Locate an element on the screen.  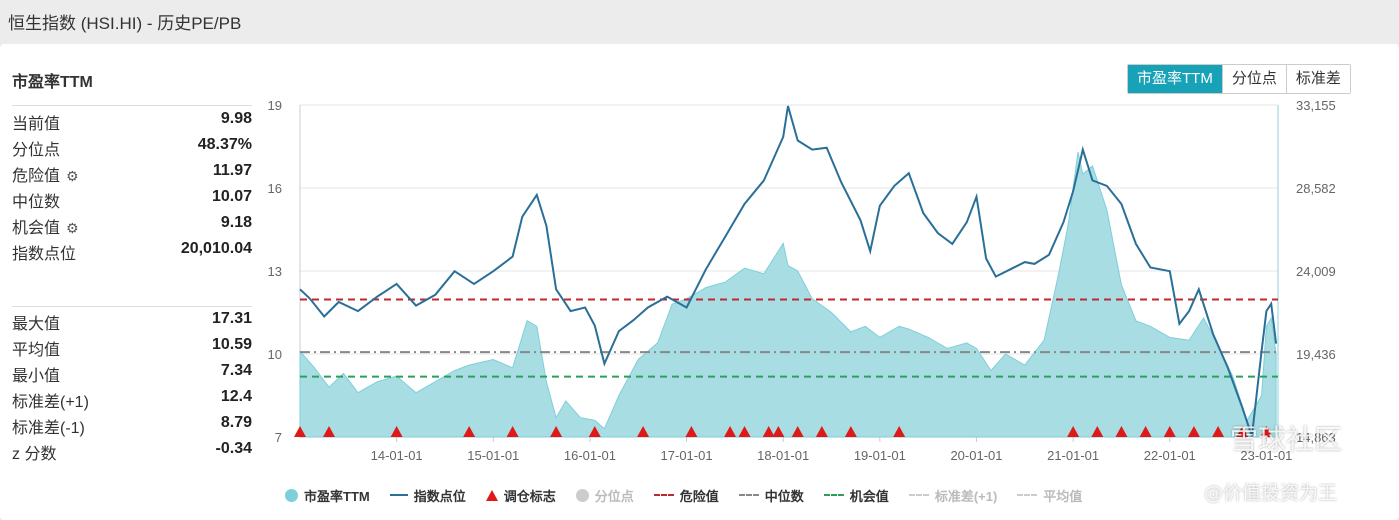
view-tabs: 市盈率TTM 分位点 标准差 is located at coordinates (1239, 79).